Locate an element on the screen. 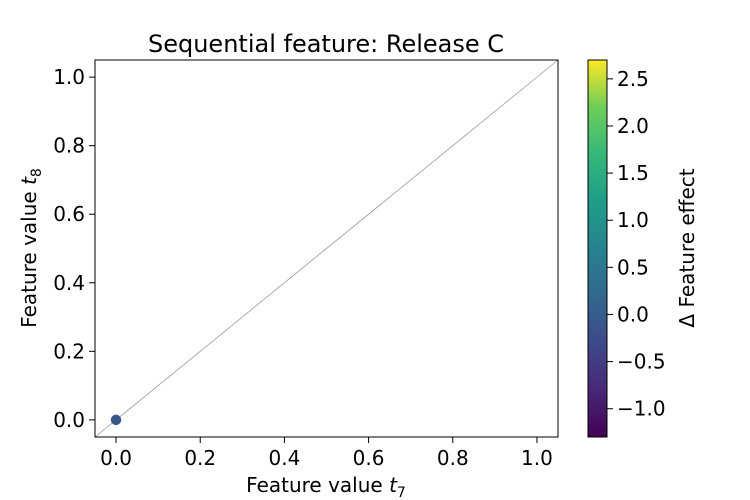 The width and height of the screenshot is (750, 500). colorbar-tick-label: 0.0 is located at coordinates (633, 314).